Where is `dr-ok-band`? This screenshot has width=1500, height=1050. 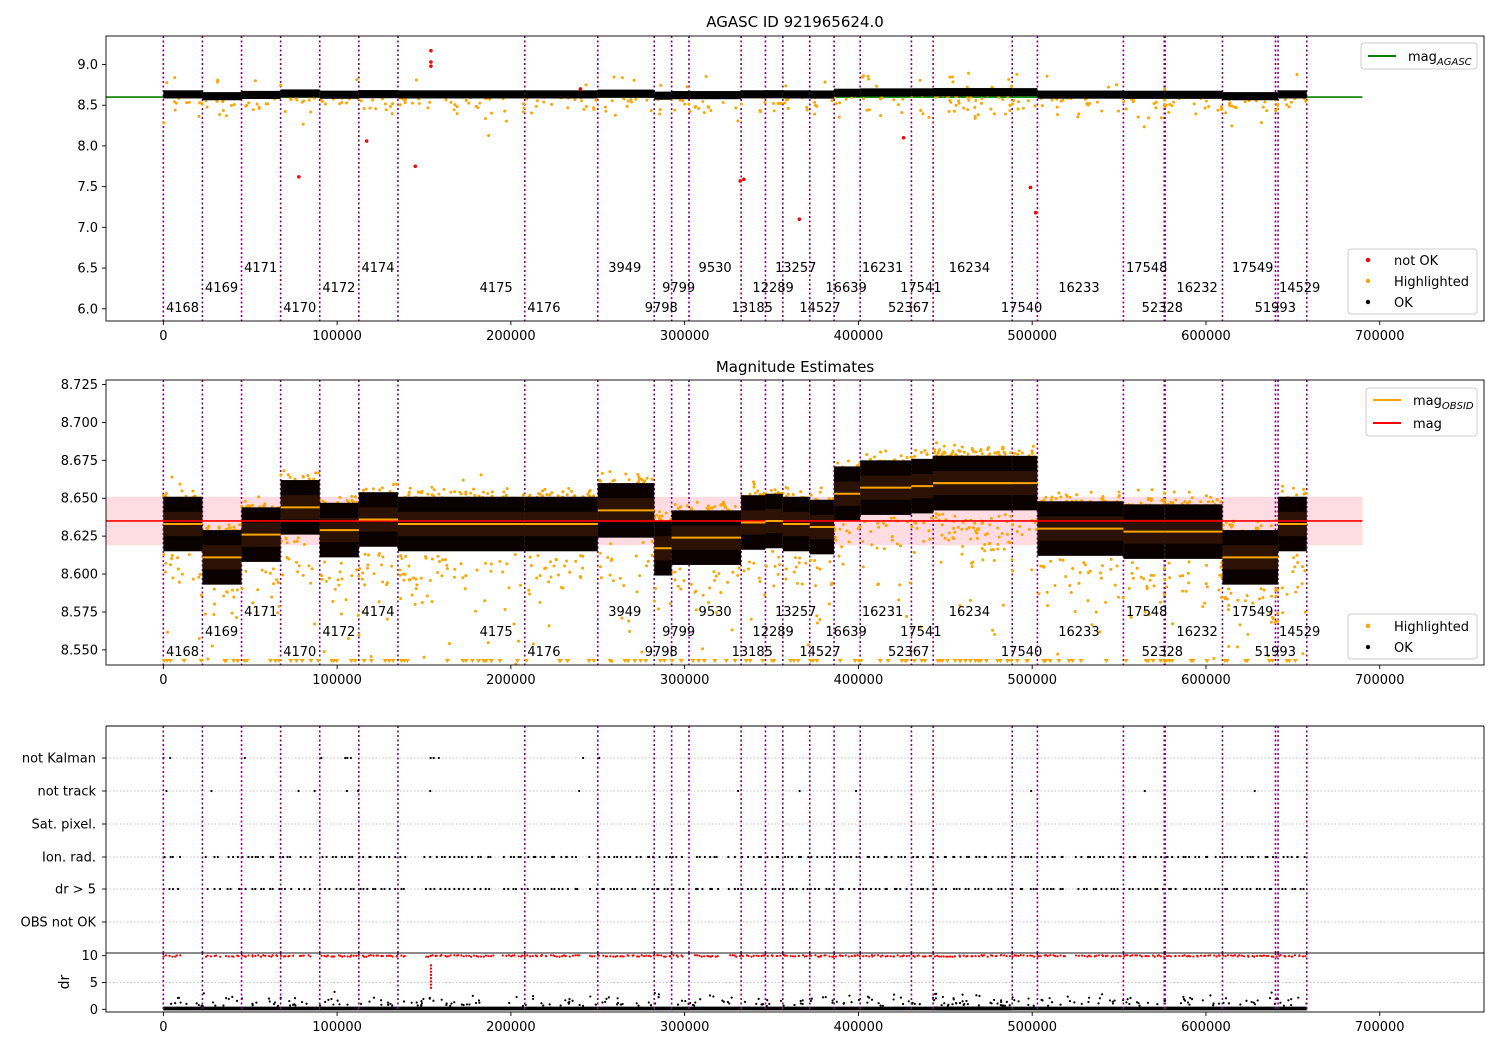
dr-ok-band is located at coordinates (663, 1008).